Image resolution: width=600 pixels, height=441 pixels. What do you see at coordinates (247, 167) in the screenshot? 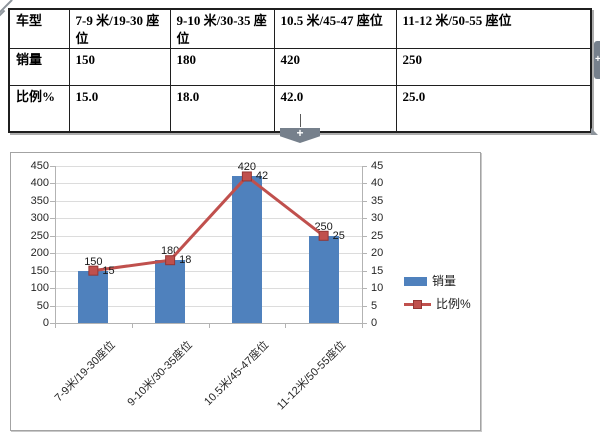
I see `bar-value-label: 420` at bounding box center [247, 167].